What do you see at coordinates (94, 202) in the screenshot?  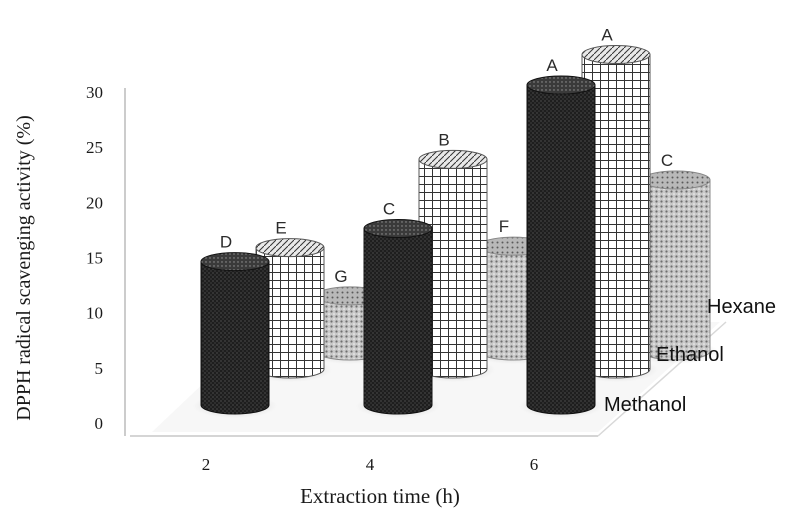 I see `y-tick-label: 20` at bounding box center [94, 202].